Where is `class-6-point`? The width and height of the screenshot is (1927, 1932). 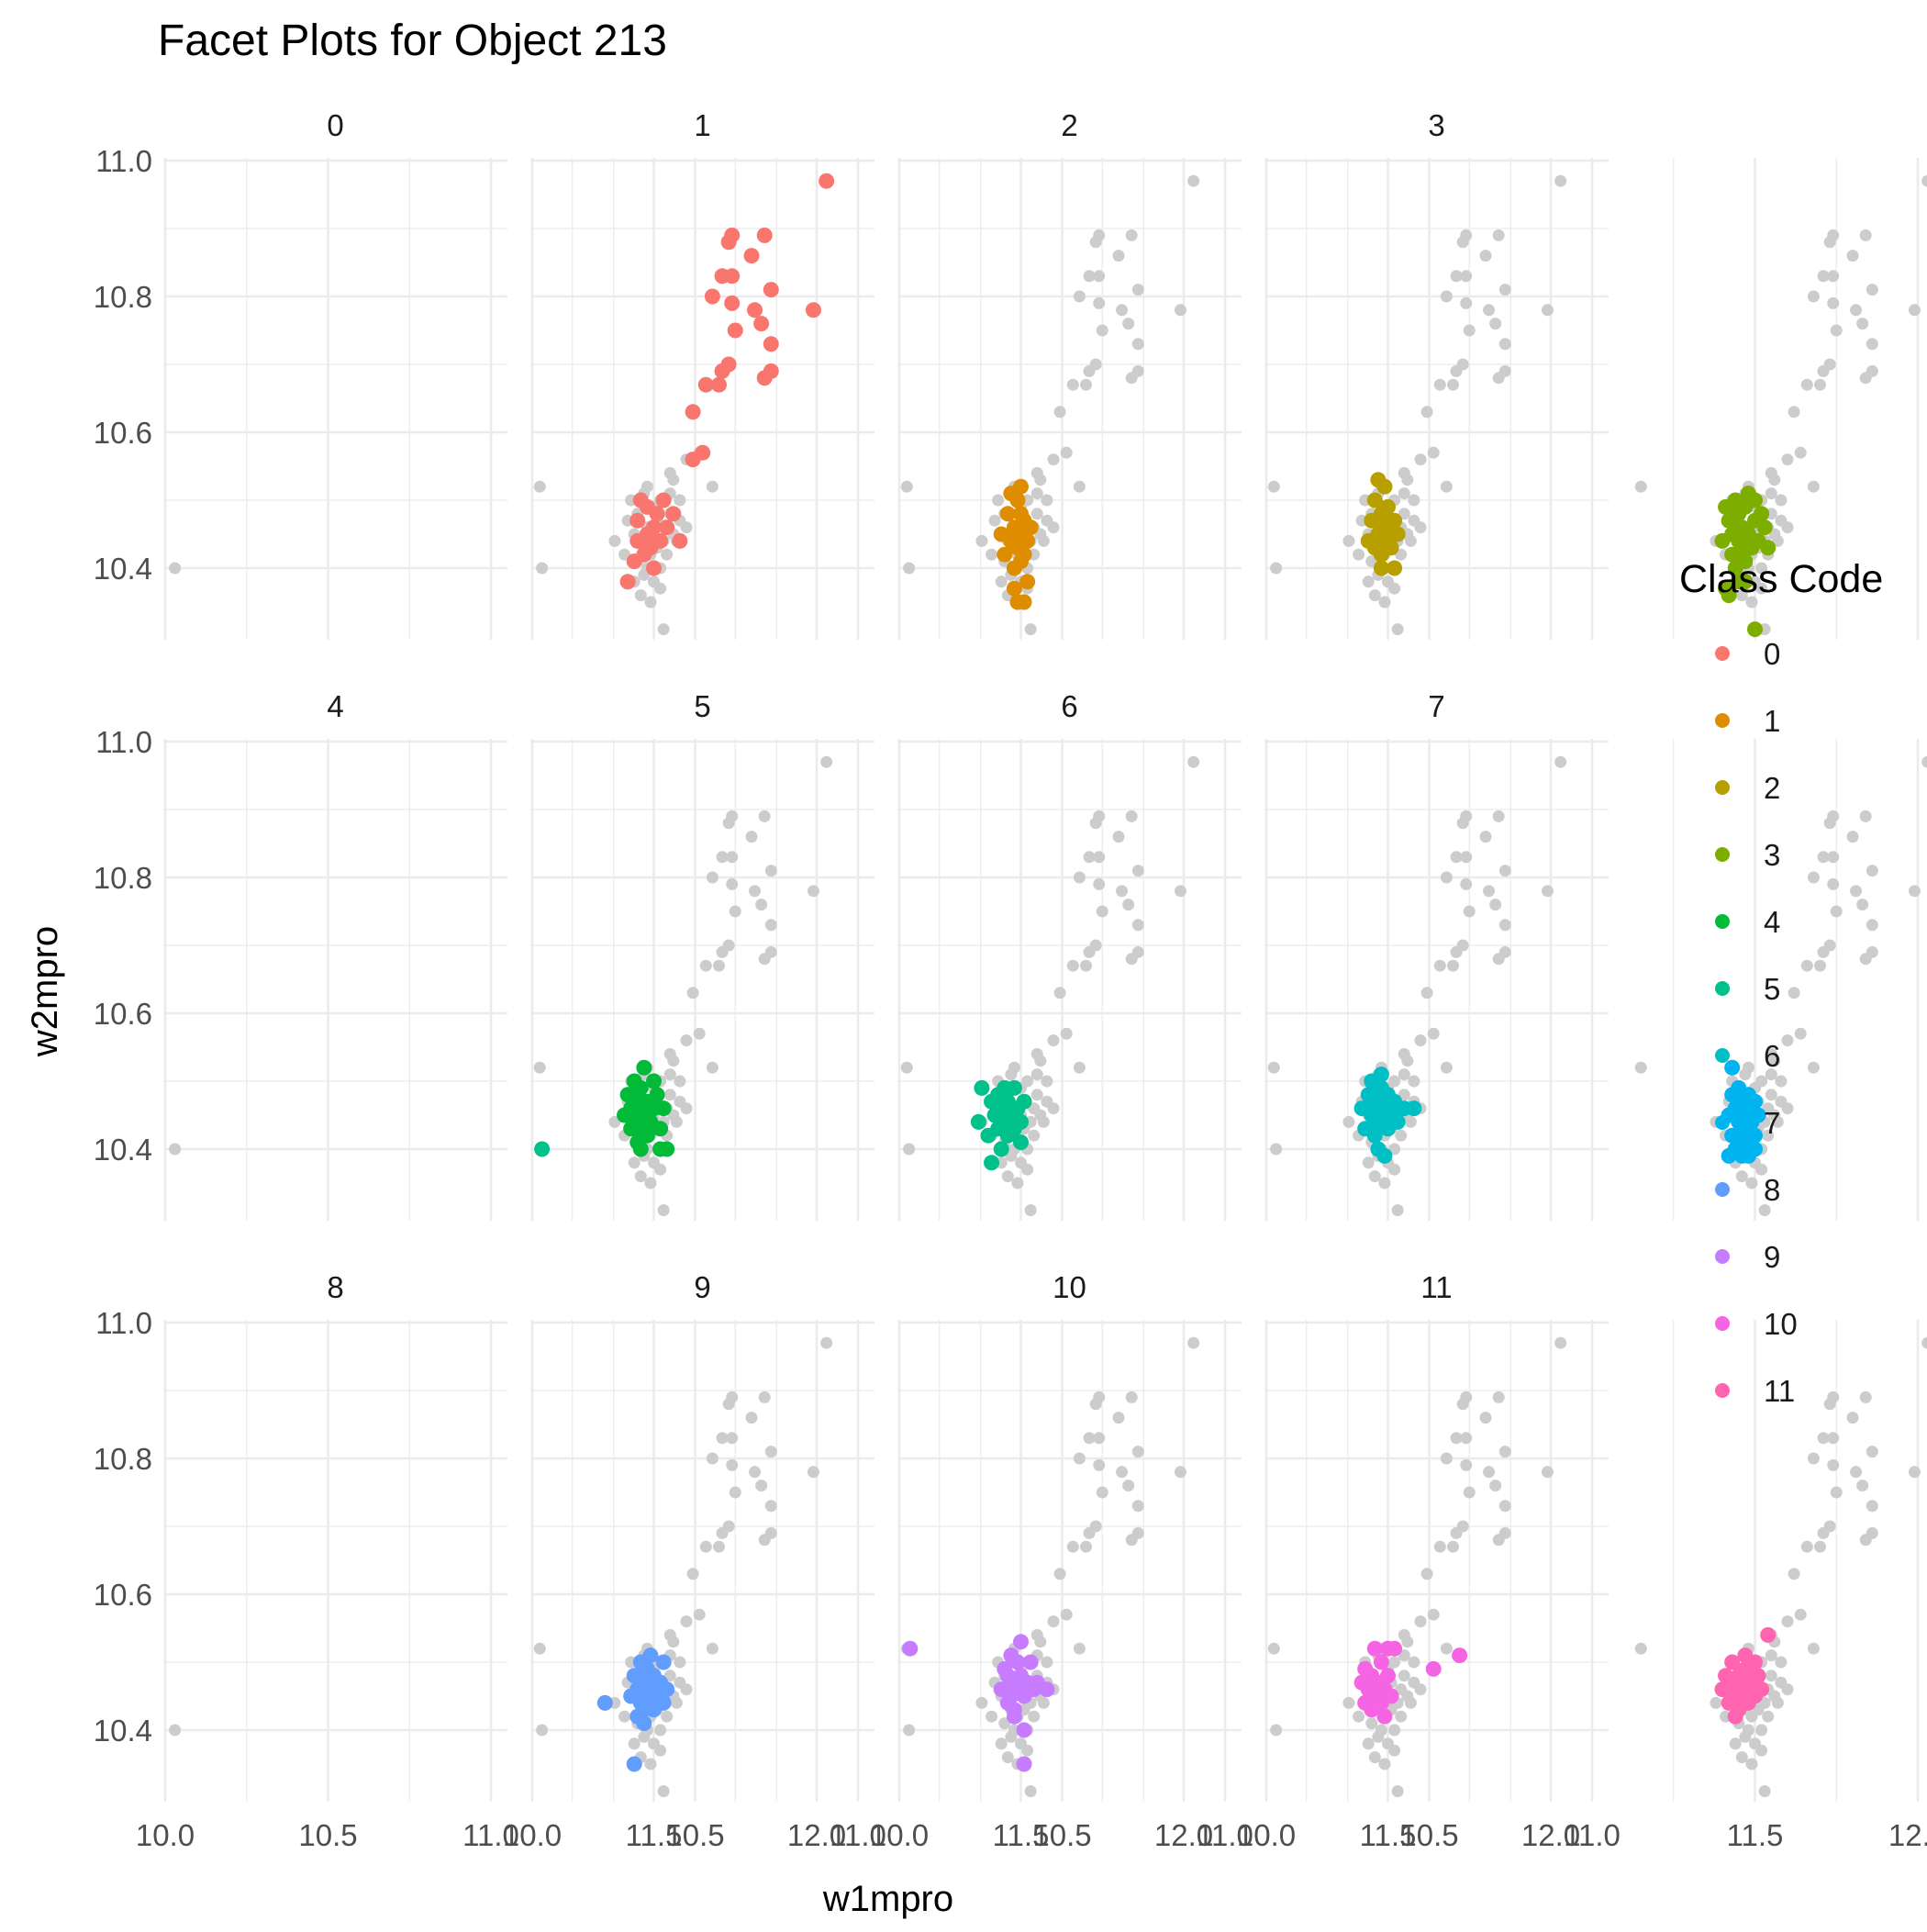 class-6-point is located at coordinates (1414, 1108).